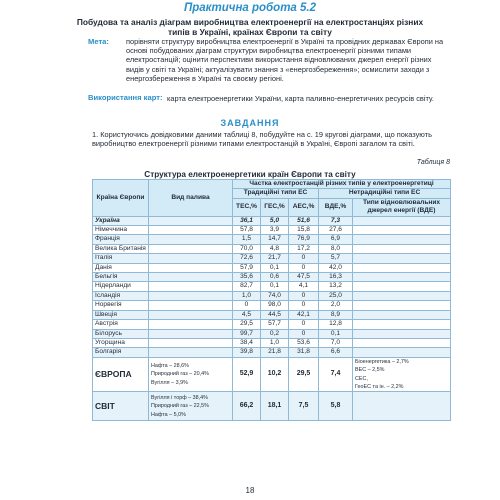 This screenshot has height=500, width=500. Describe the element at coordinates (120, 374) in the screenshot. I see `country-cell: ЄВРОПА` at that location.